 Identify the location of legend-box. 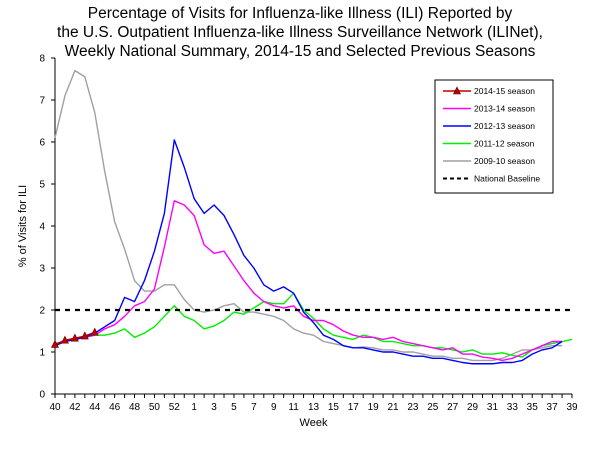
(494, 136).